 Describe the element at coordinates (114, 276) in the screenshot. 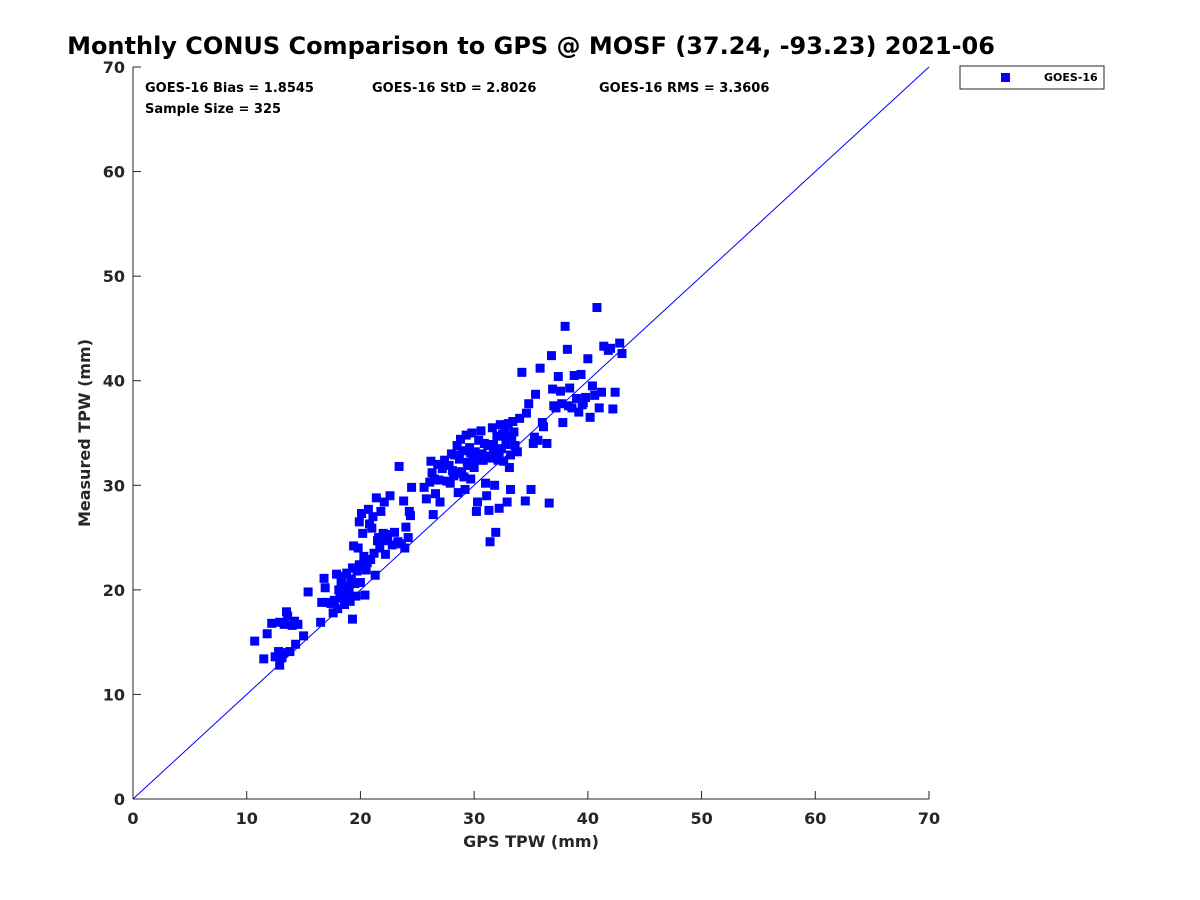

I see `y-tick-label: 50` at that location.